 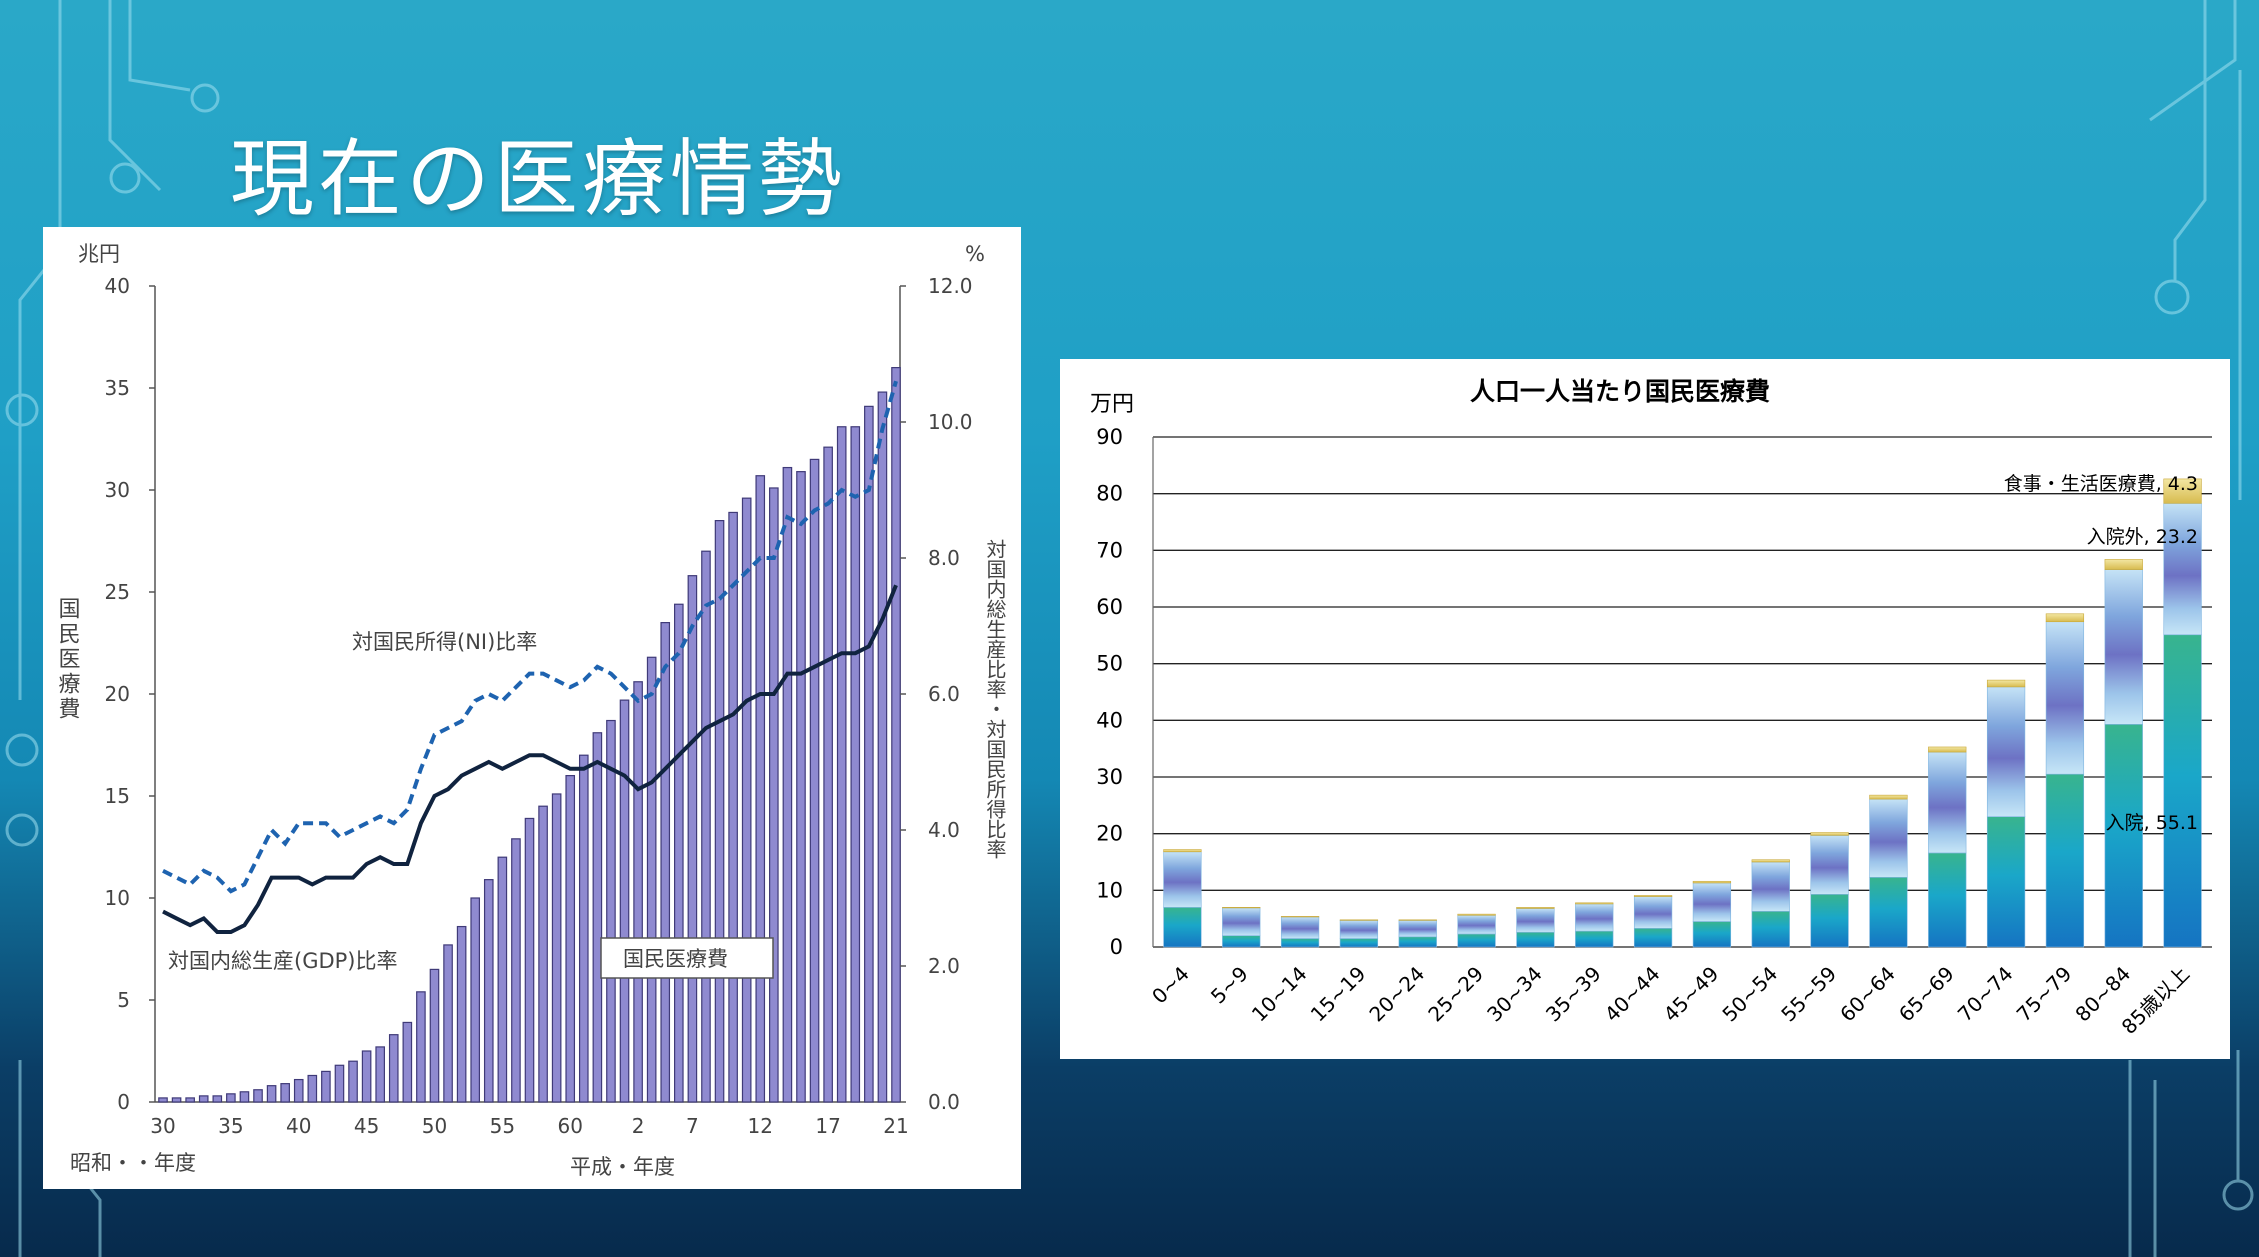 I want to click on annotation-outpatient: 入院外, 23.2, so click(x=2142, y=537).